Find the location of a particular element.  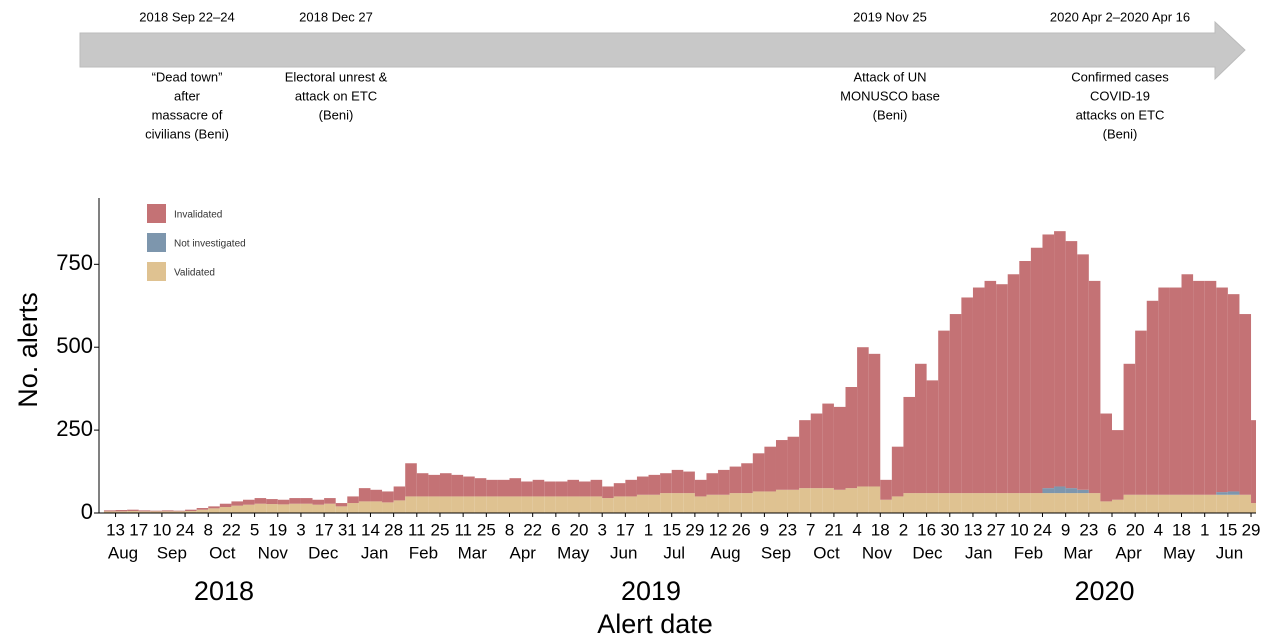

x-tick-label: 15 is located at coordinates (1227, 529).